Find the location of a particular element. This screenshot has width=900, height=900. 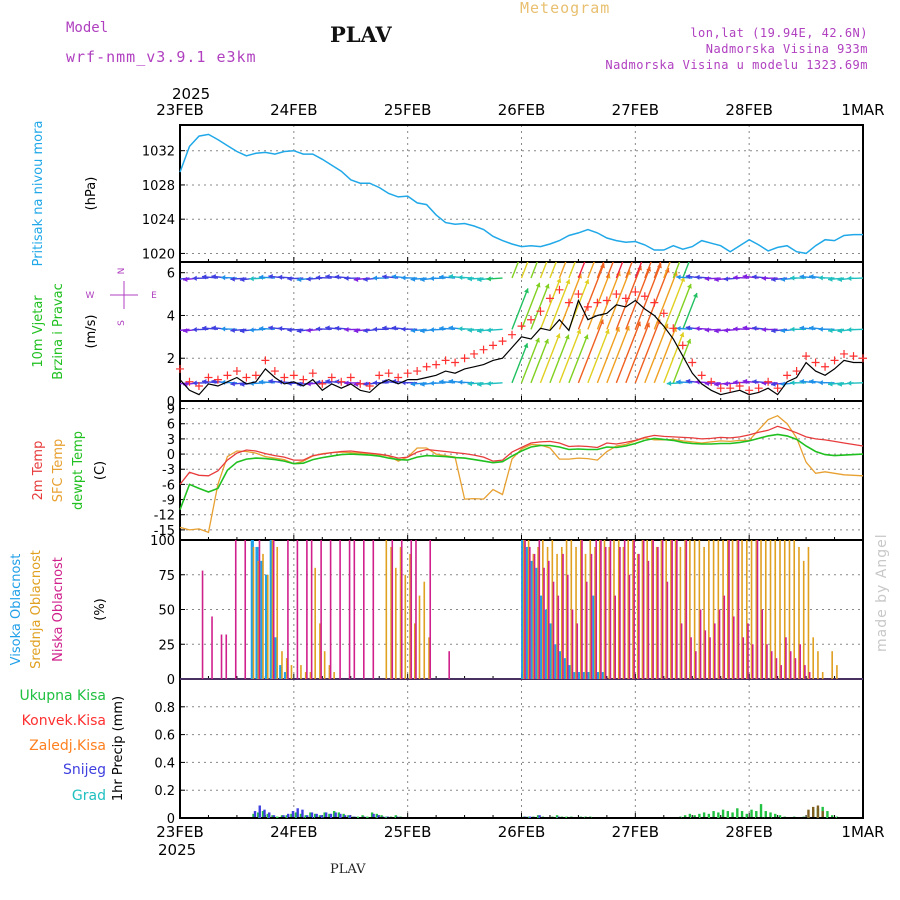

panel-frame is located at coordinates (521, 470).